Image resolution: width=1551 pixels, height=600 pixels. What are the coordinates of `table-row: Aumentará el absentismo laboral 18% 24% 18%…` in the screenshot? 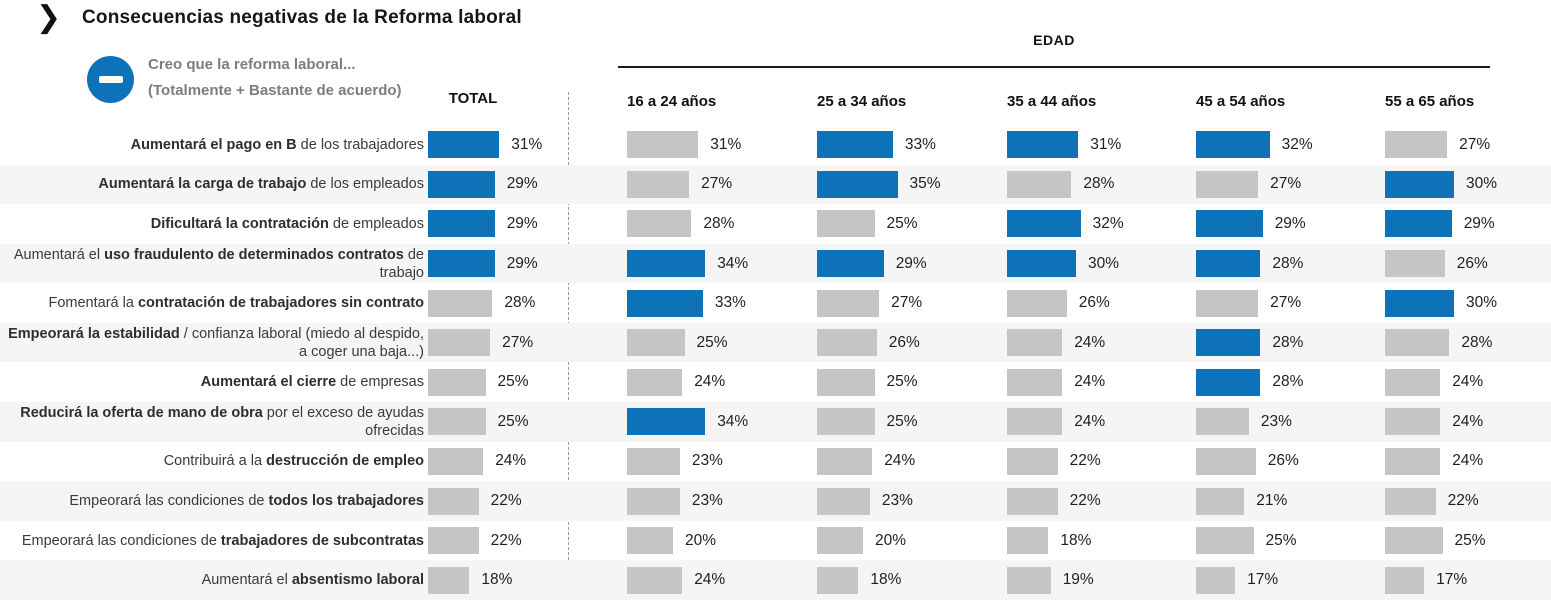 It's located at (775, 580).